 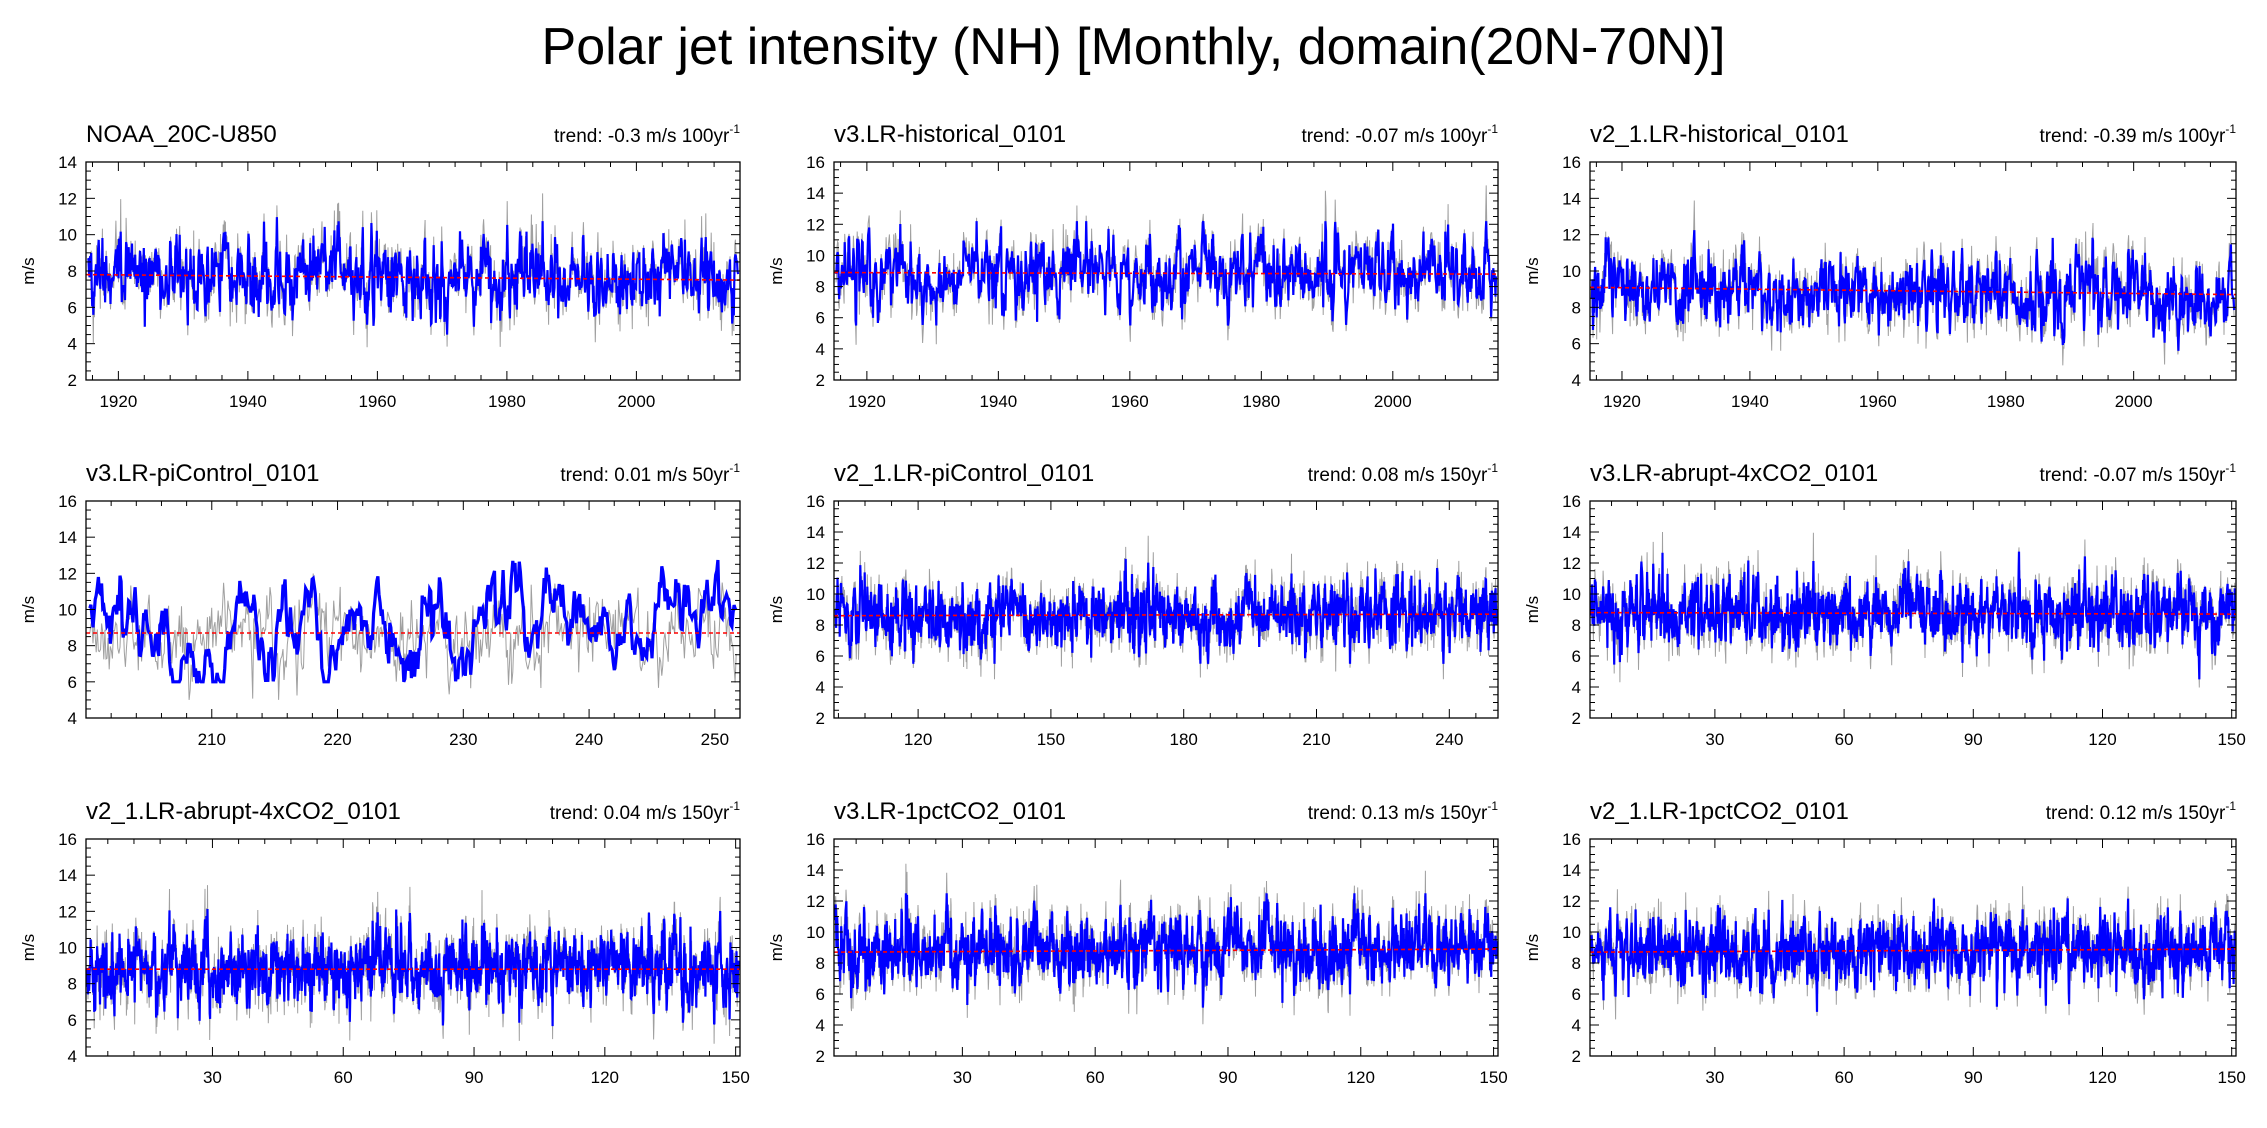 What do you see at coordinates (1393, 401) in the screenshot?
I see `xtick-label: 2000` at bounding box center [1393, 401].